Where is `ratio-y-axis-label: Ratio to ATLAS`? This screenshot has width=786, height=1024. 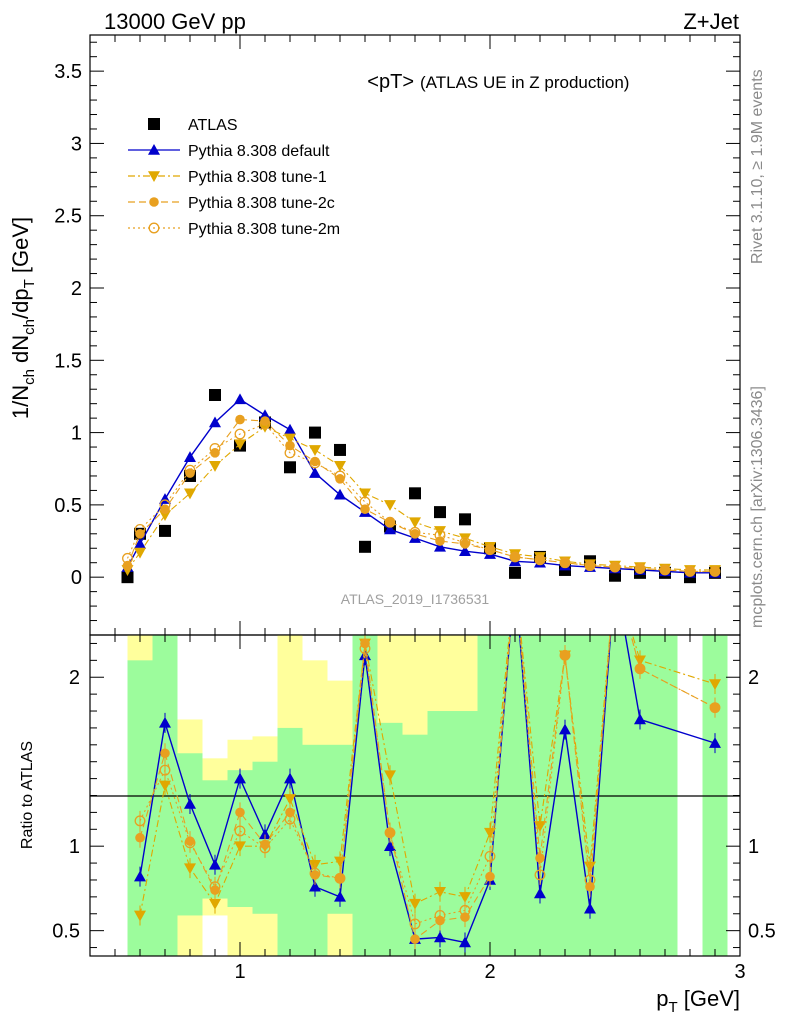 ratio-y-axis-label: Ratio to ATLAS is located at coordinates (27, 795).